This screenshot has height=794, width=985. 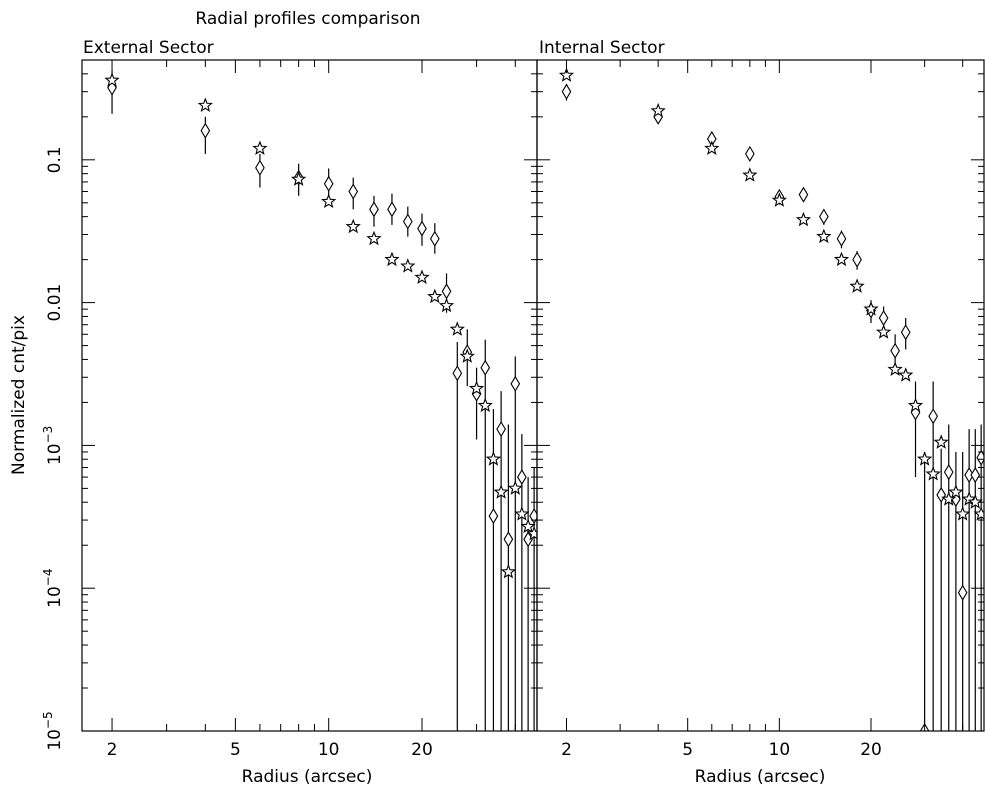 I want to click on y-tick-label: 10−3, so click(x=53, y=445).